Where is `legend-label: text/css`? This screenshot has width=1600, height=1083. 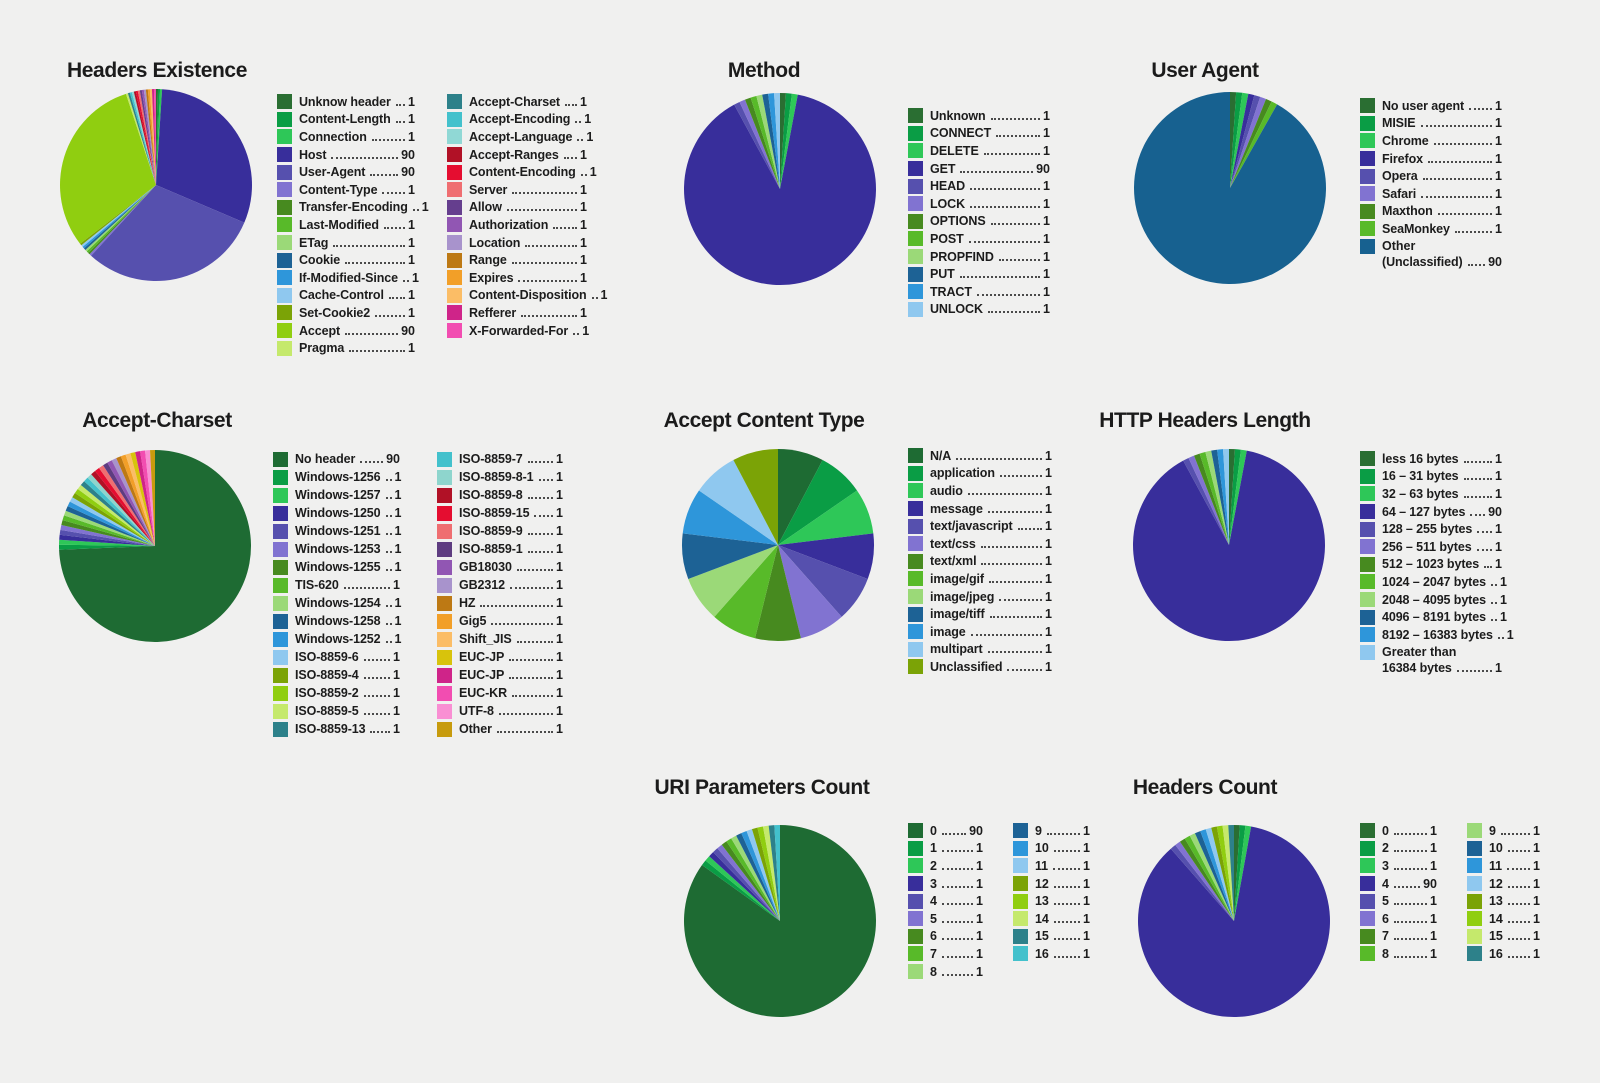
legend-label: text/css is located at coordinates (953, 543).